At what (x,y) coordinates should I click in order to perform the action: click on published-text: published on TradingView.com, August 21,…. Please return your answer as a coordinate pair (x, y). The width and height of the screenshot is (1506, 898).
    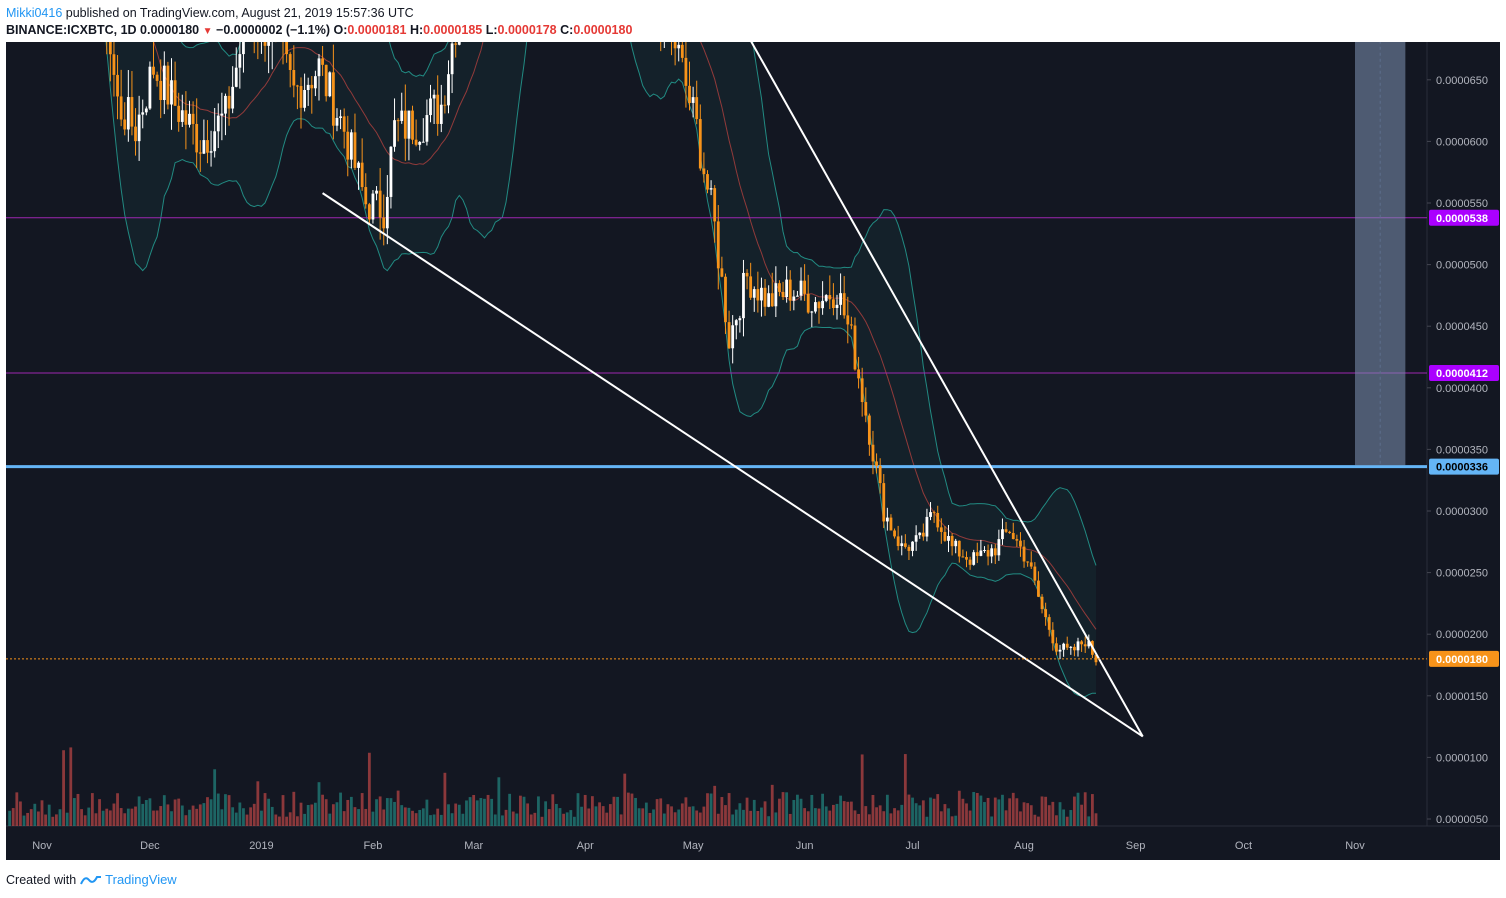
    Looking at the image, I should click on (239, 13).